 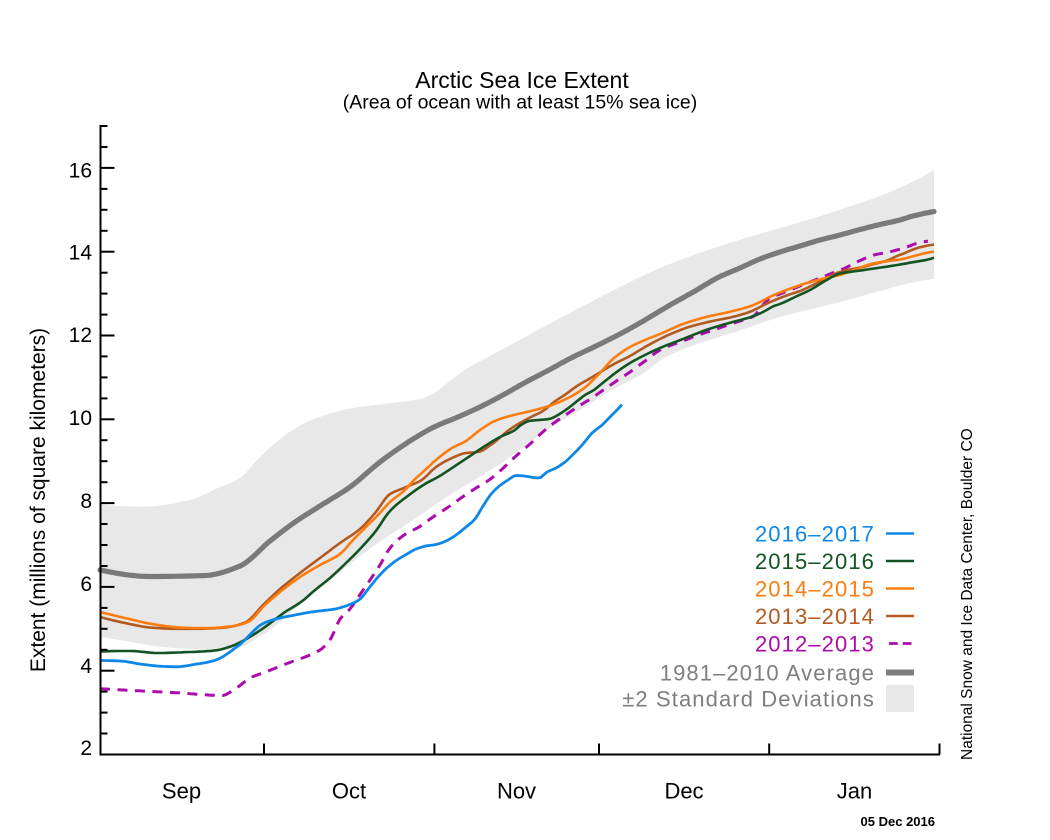 I want to click on svg-text: ±2 Standard Deviations, so click(x=748, y=699).